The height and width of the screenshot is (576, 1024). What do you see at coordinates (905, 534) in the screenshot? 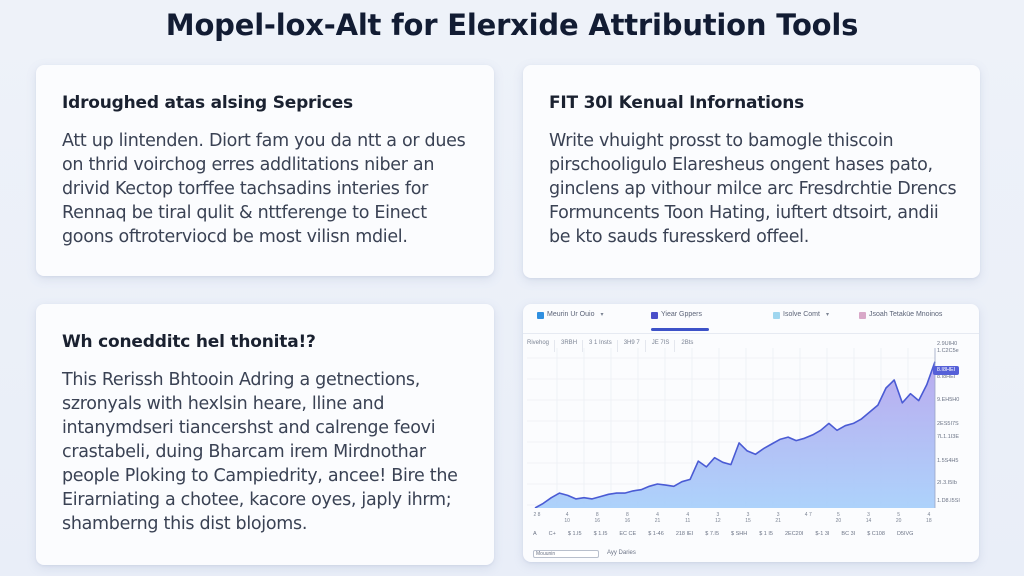
I see `bottom-stat: D5IVG` at bounding box center [905, 534].